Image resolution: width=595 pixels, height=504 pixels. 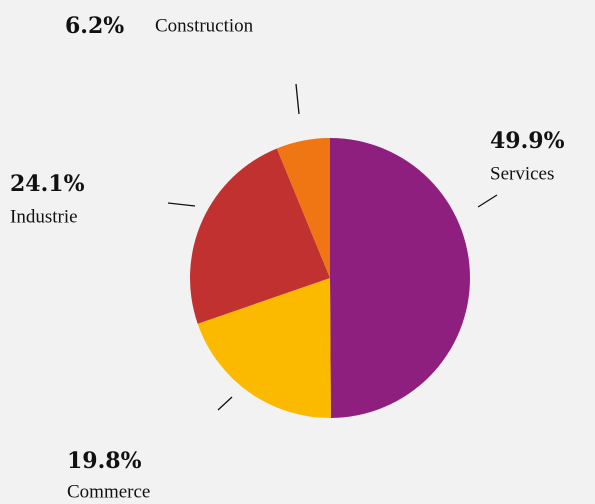 I want to click on value-label: 49.9%, so click(x=527, y=141).